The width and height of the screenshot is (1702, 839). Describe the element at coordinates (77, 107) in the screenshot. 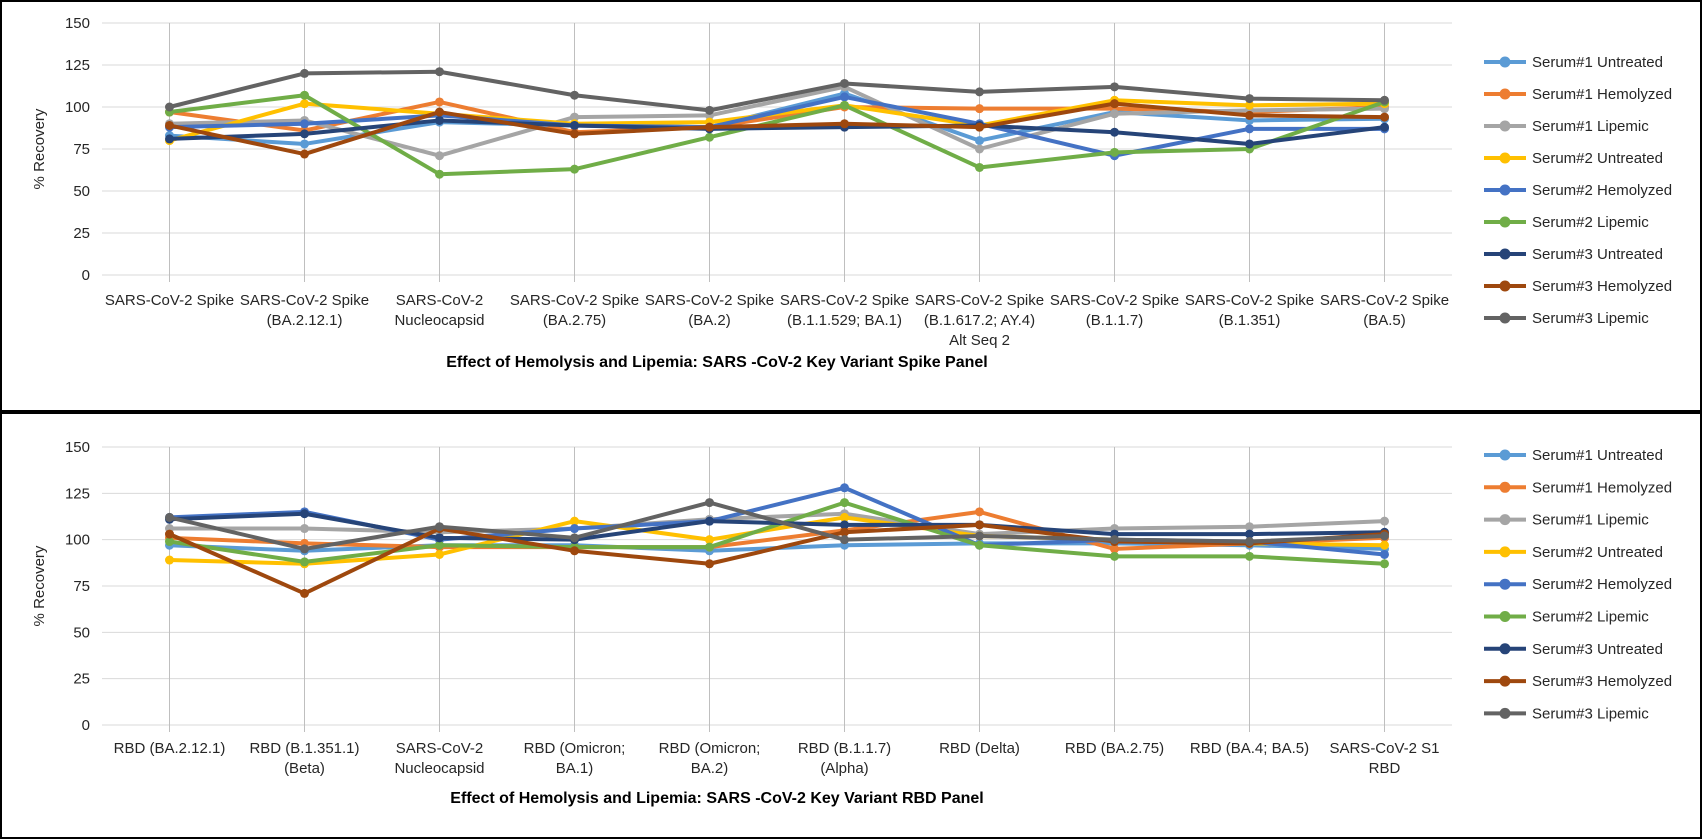

I see `y-tick-label: 100` at that location.